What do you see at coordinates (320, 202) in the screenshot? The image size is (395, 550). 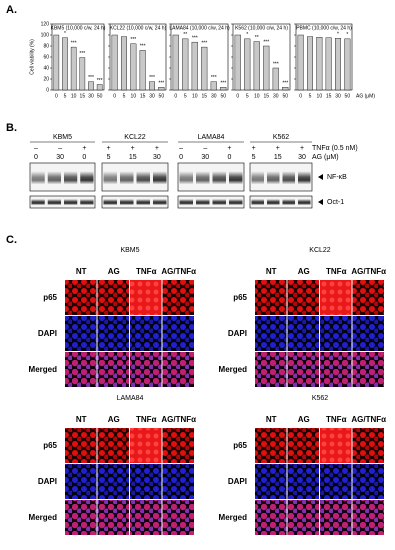 I see `arrow` at bounding box center [320, 202].